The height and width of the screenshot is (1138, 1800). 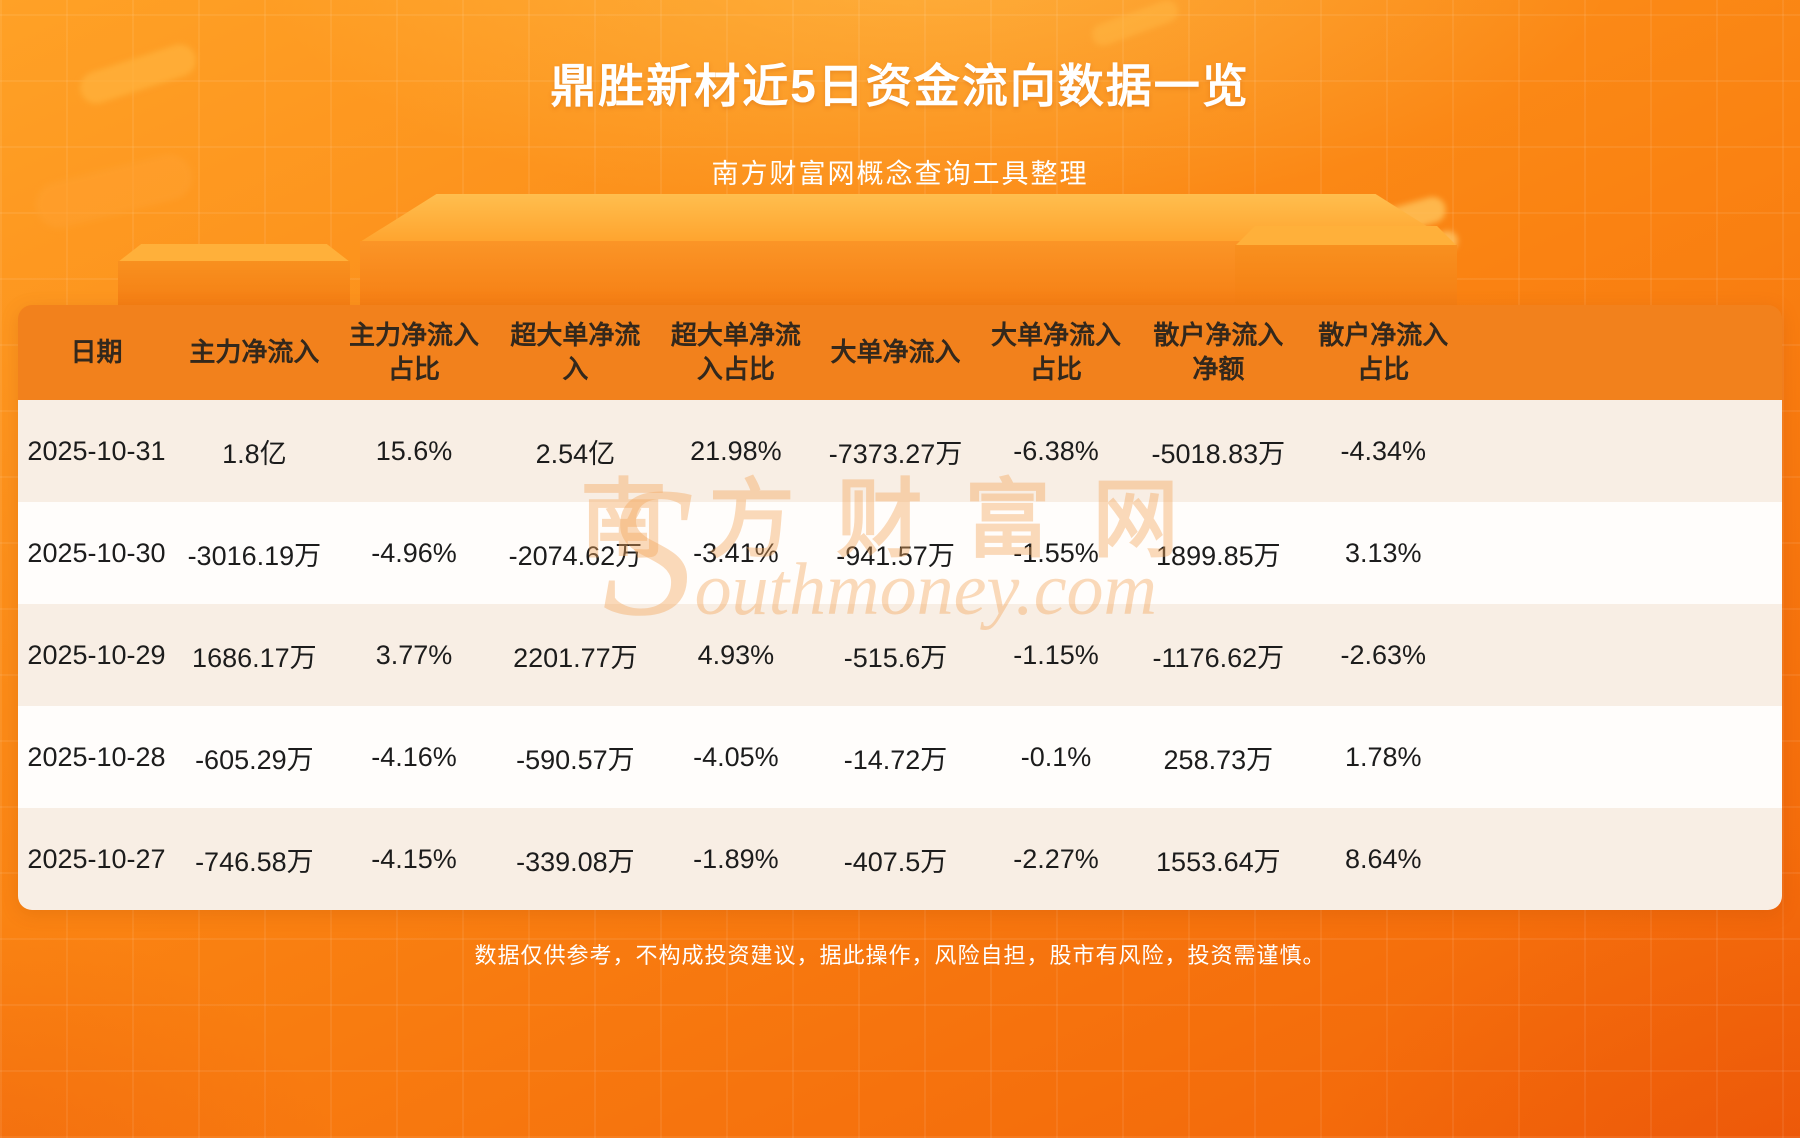 What do you see at coordinates (575, 553) in the screenshot?
I see `table-cell: -2074.62万` at bounding box center [575, 553].